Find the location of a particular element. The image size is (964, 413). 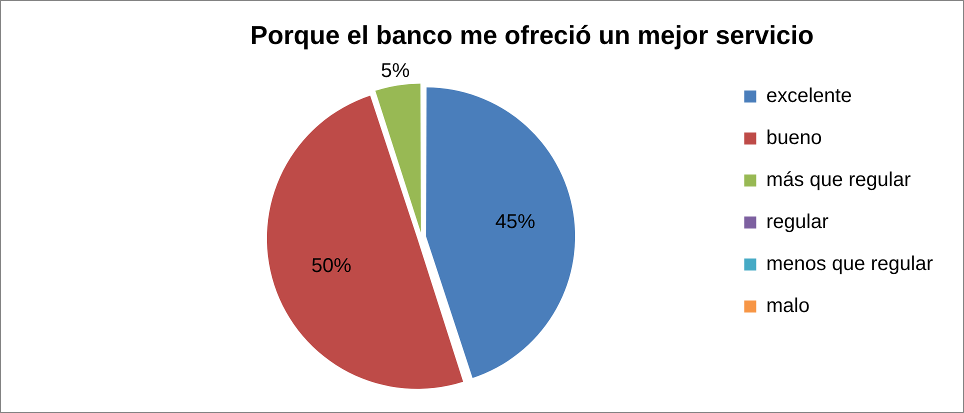

legend-label: más que regular is located at coordinates (839, 180).